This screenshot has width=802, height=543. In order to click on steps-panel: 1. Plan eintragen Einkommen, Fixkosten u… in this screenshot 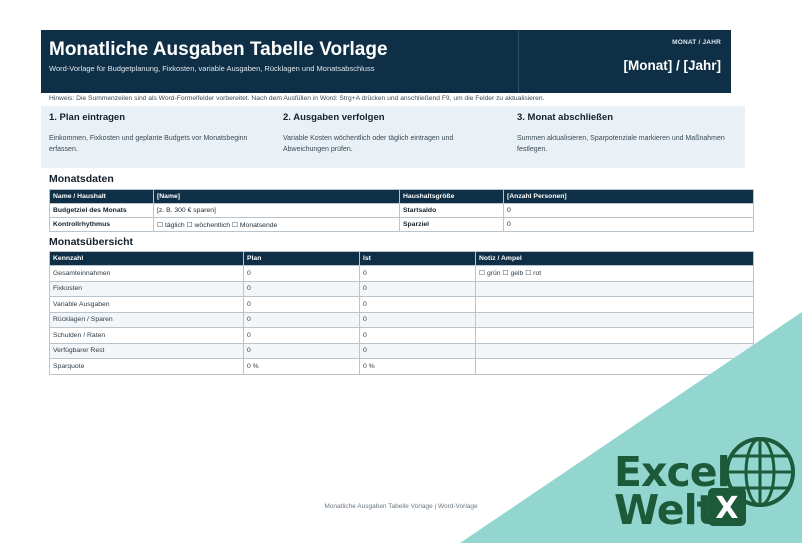, I will do `click(393, 137)`.